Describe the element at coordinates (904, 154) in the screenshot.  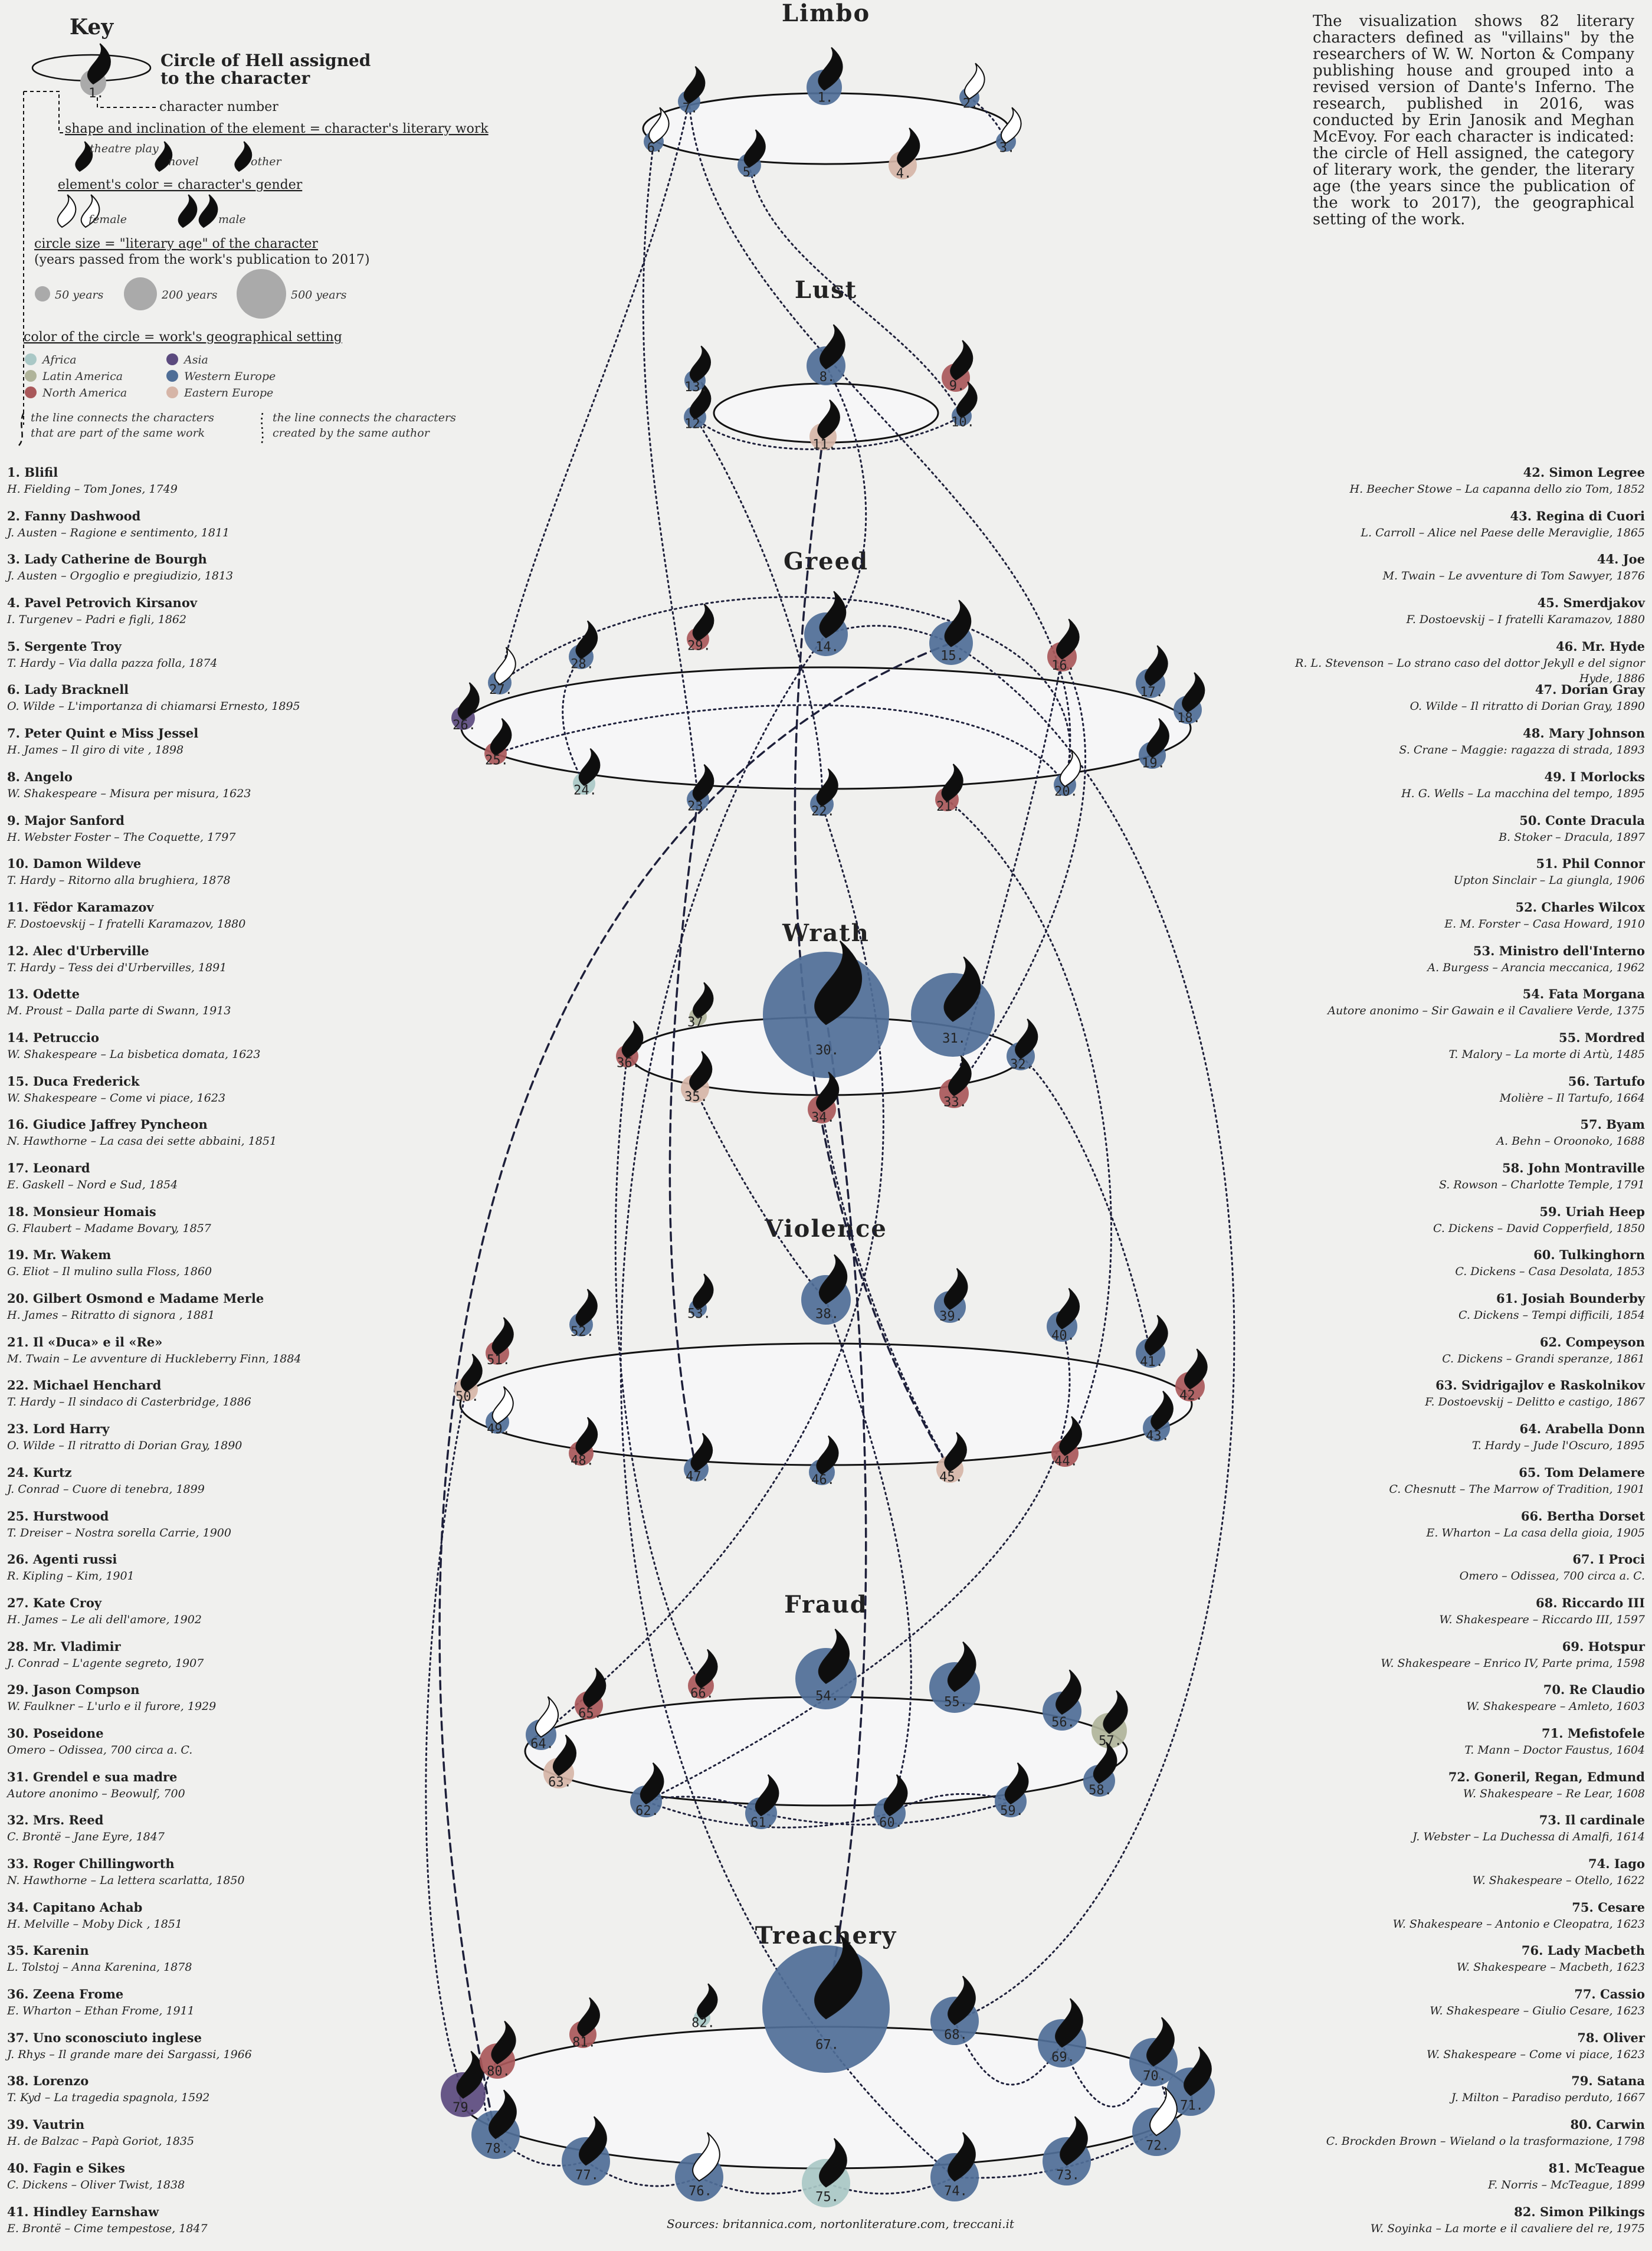
I see `character-marker: 4.` at that location.